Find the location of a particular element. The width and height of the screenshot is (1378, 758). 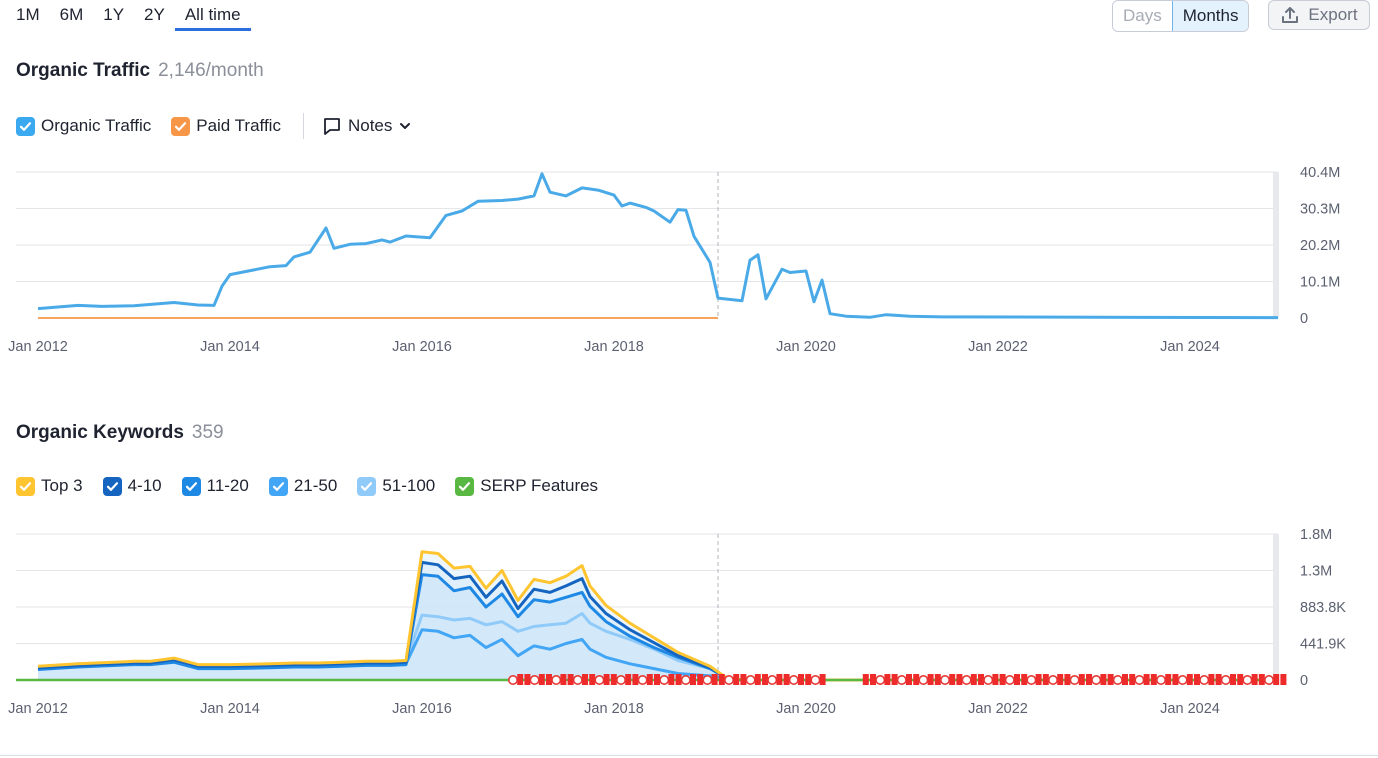

keywords-ytick-label: 1.3M is located at coordinates (1316, 572).